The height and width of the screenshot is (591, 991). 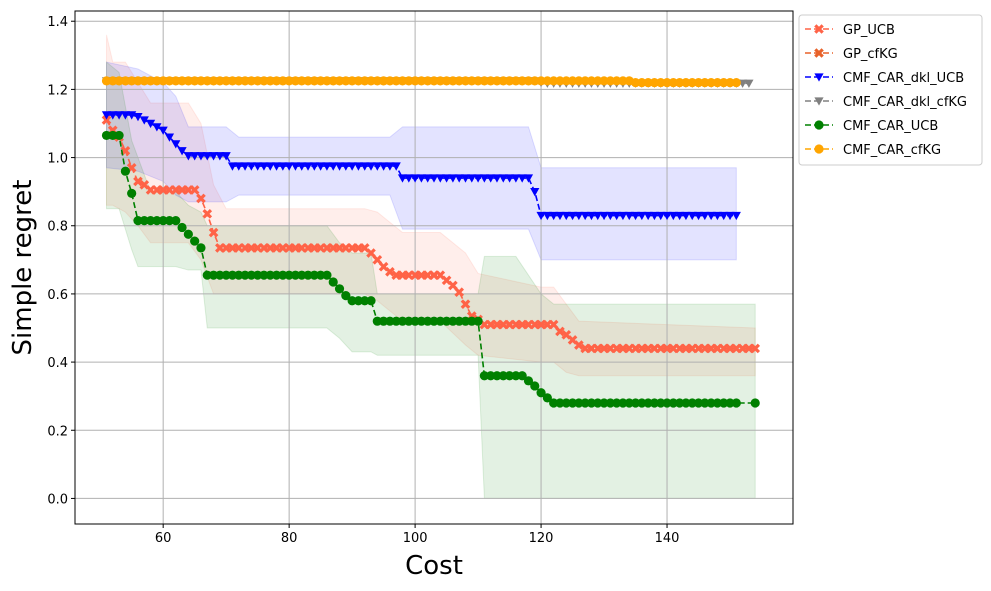 I want to click on legend-label: GP_cfKG, so click(x=870, y=54).